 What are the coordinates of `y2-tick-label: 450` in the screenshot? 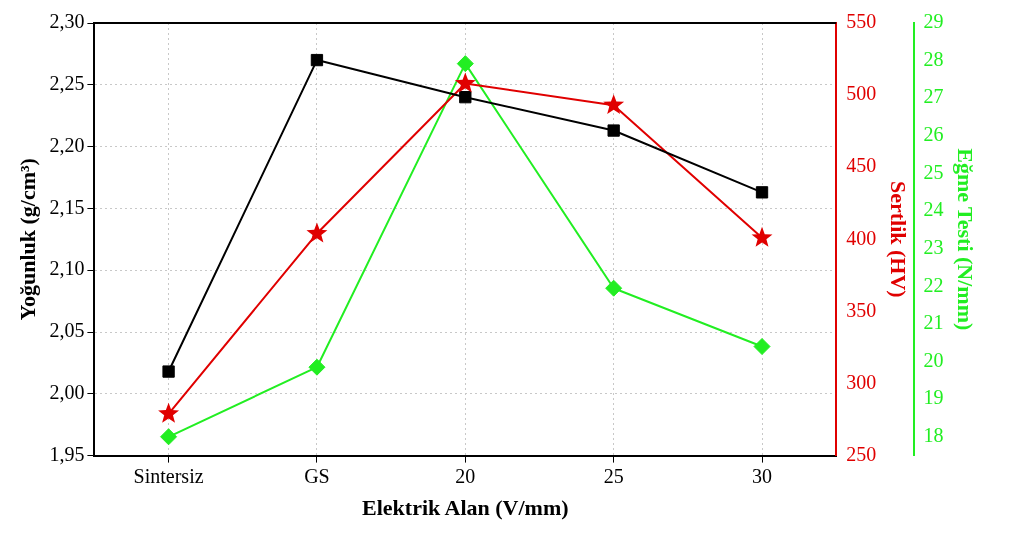 It's located at (861, 165).